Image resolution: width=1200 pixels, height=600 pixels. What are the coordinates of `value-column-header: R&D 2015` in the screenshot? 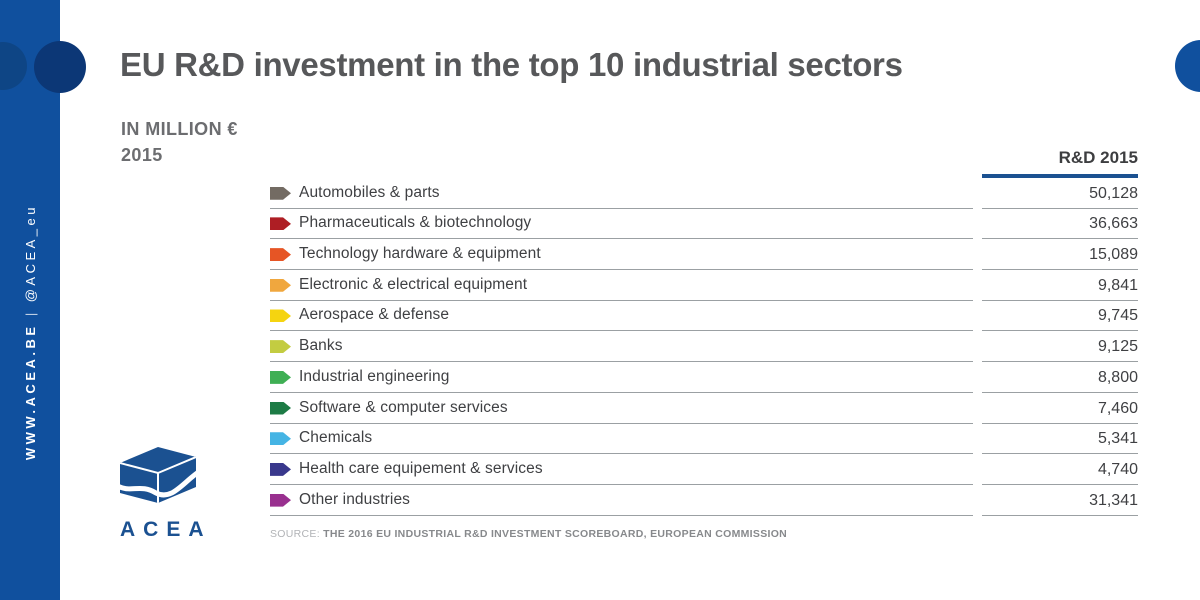 It's located at (1060, 163).